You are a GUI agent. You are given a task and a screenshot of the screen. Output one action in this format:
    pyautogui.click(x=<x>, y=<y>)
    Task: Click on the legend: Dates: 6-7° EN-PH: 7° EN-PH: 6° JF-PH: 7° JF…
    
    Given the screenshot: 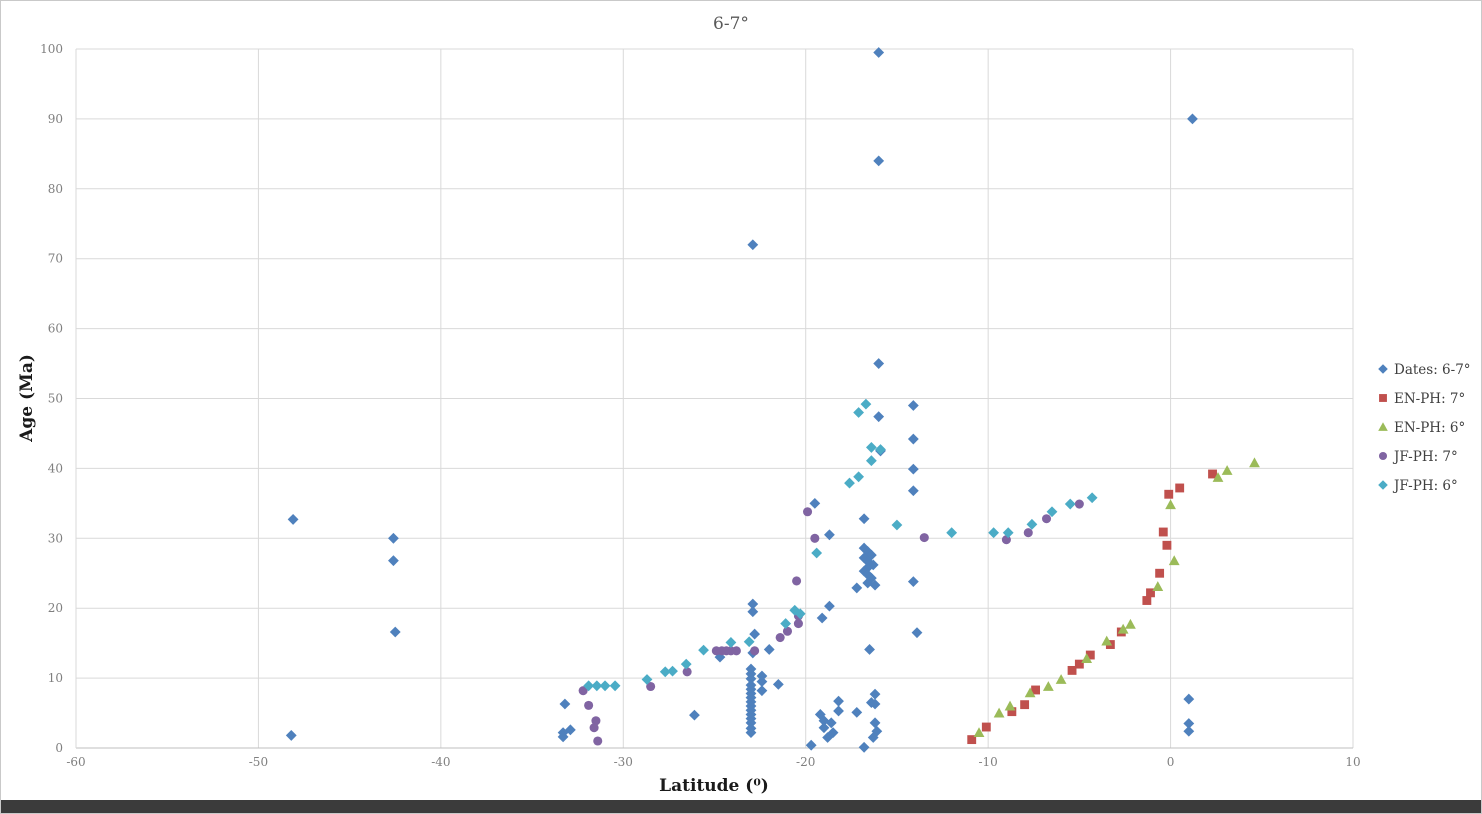 What is the action you would take?
    pyautogui.click(x=1424, y=428)
    